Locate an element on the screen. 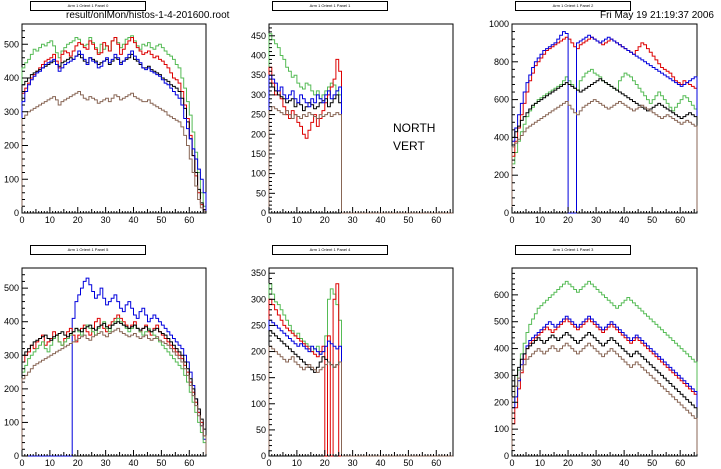 This screenshot has width=721, height=469. panel-title-0: Arm 1 Orient 1 Panel 0 is located at coordinates (88, 6).